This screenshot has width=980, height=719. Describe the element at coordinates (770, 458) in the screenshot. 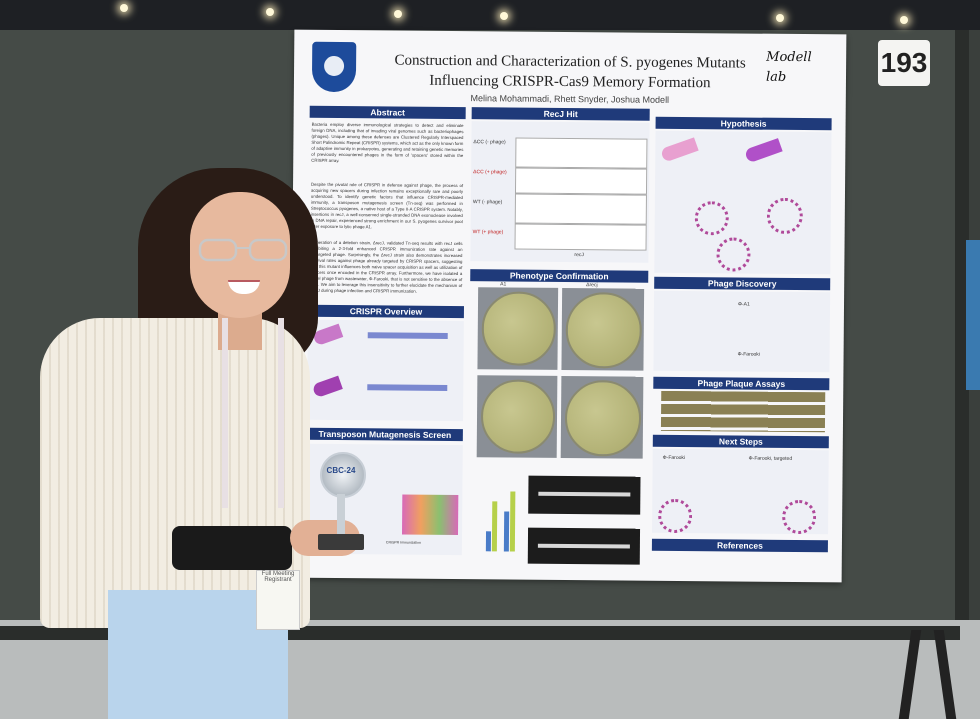

I see `phage-label: Φ-Farooki, targeted` at that location.